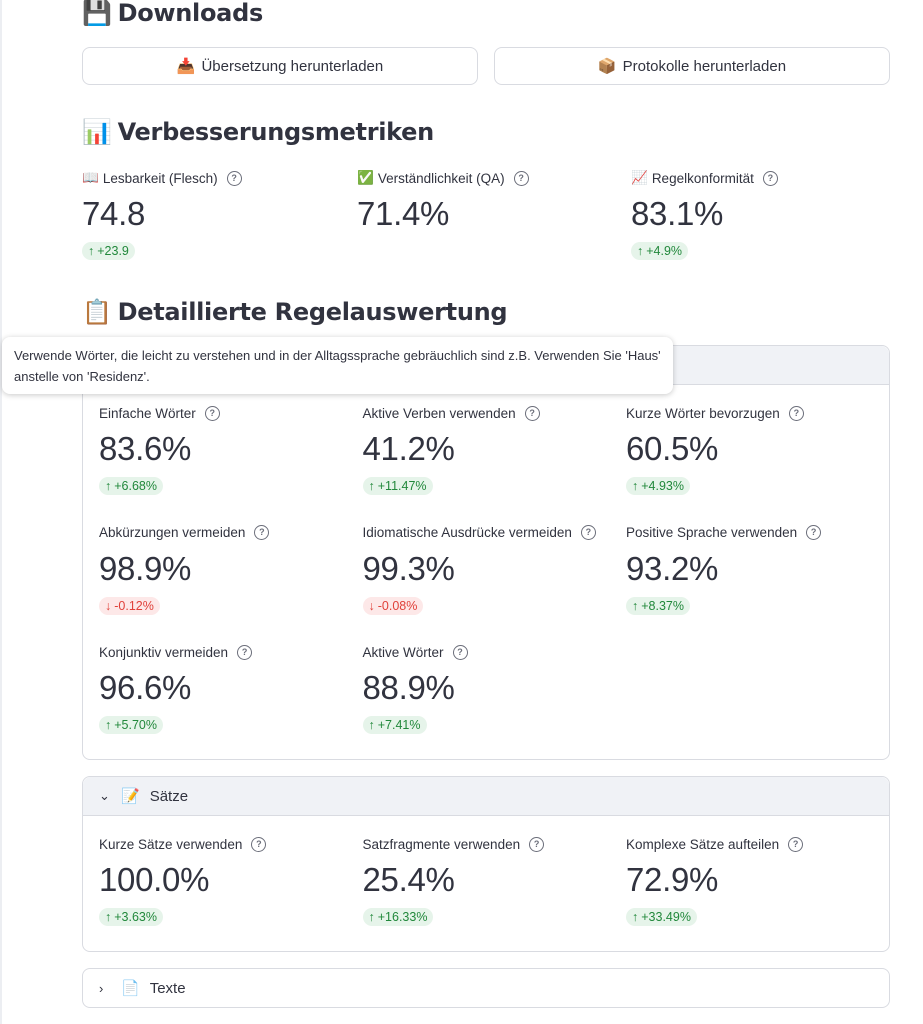 The height and width of the screenshot is (1024, 923). What do you see at coordinates (751, 569) in the screenshot?
I see `rule-metric: Positive Sprache verwenden? 93.2% ↑ +8.37%` at bounding box center [751, 569].